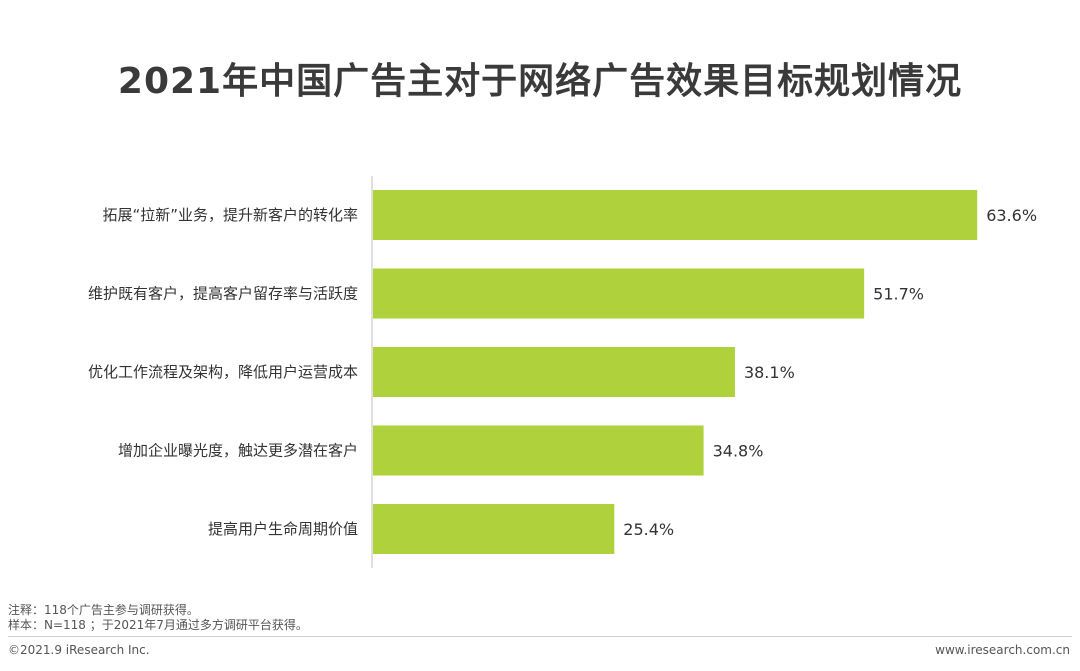 This screenshot has height=671, width=1080. I want to click on footer-copyright: ©2021.9 iResearch Inc., so click(79, 650).